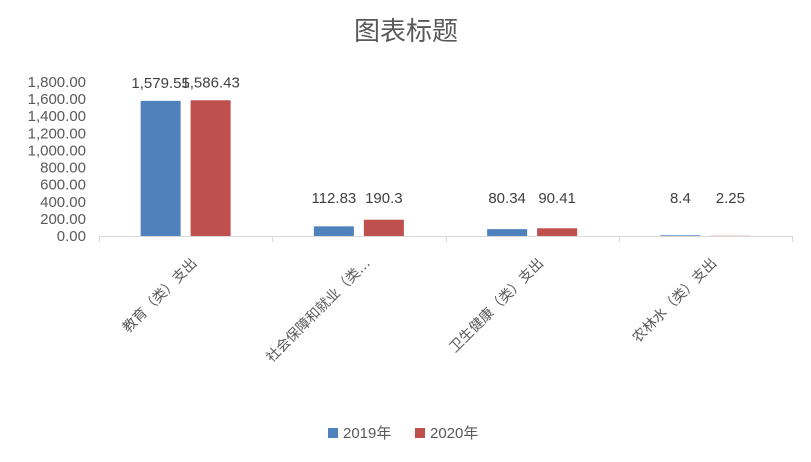  Describe the element at coordinates (57, 82) in the screenshot. I see `y-tick-label: 1,800.00` at that location.